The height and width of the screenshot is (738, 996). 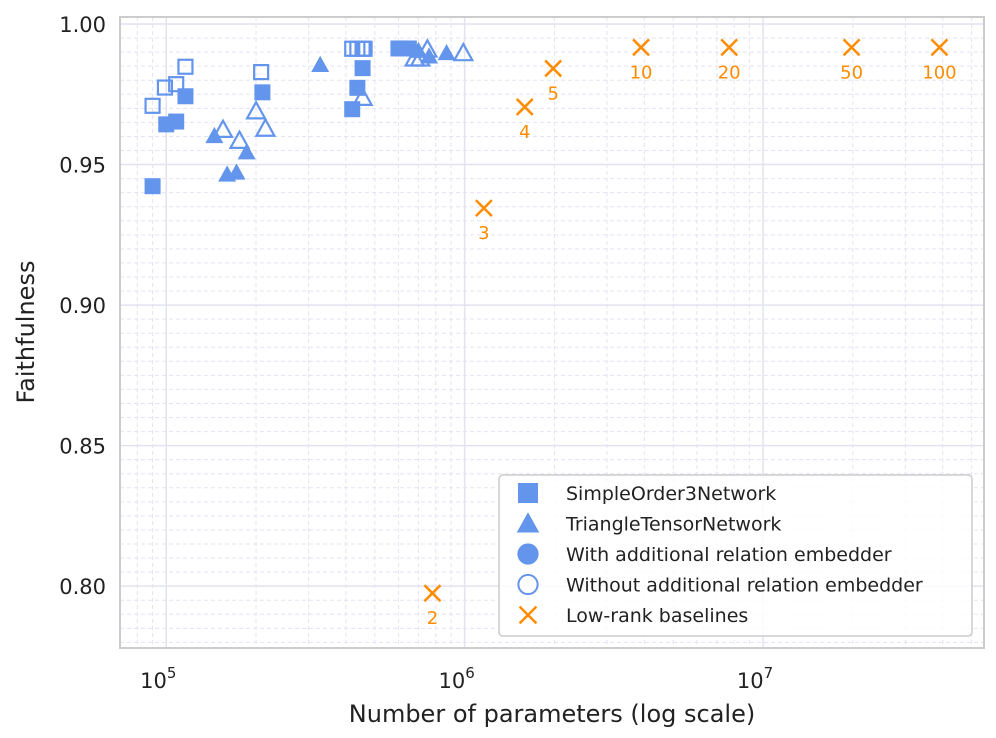 What do you see at coordinates (851, 72) in the screenshot?
I see `baseline-rank-label: 50` at bounding box center [851, 72].